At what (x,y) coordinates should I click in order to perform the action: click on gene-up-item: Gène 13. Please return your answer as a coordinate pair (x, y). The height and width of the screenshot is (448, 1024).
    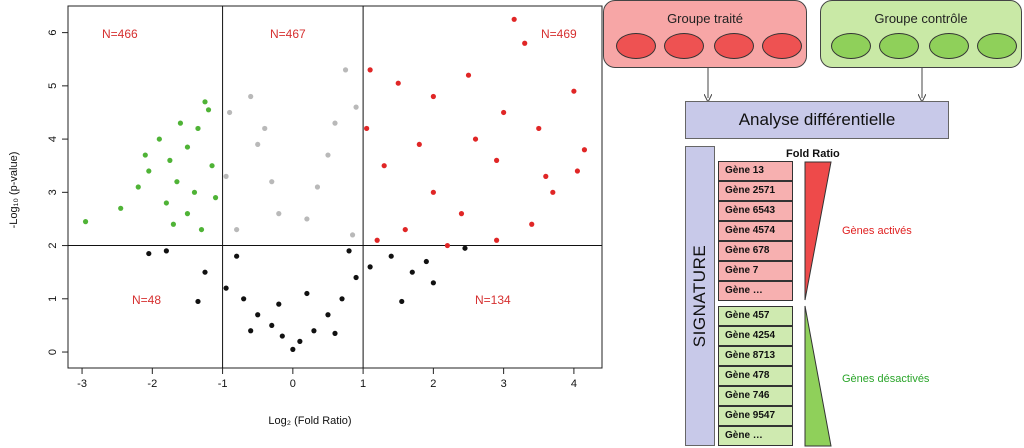
    Looking at the image, I should click on (755, 171).